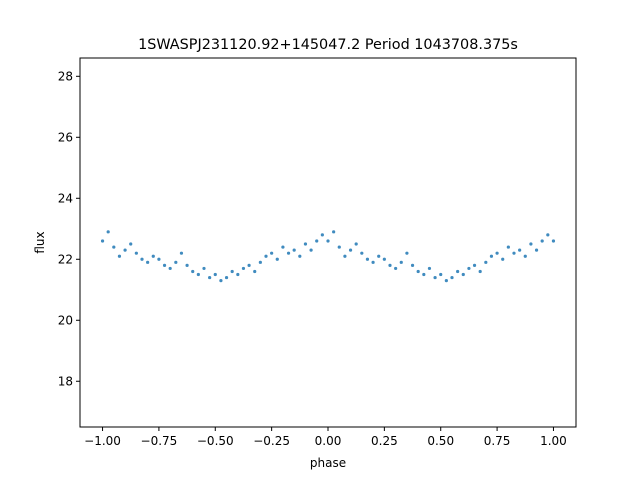 The height and width of the screenshot is (480, 640). What do you see at coordinates (328, 441) in the screenshot?
I see `x-tick-label: 0.00` at bounding box center [328, 441].